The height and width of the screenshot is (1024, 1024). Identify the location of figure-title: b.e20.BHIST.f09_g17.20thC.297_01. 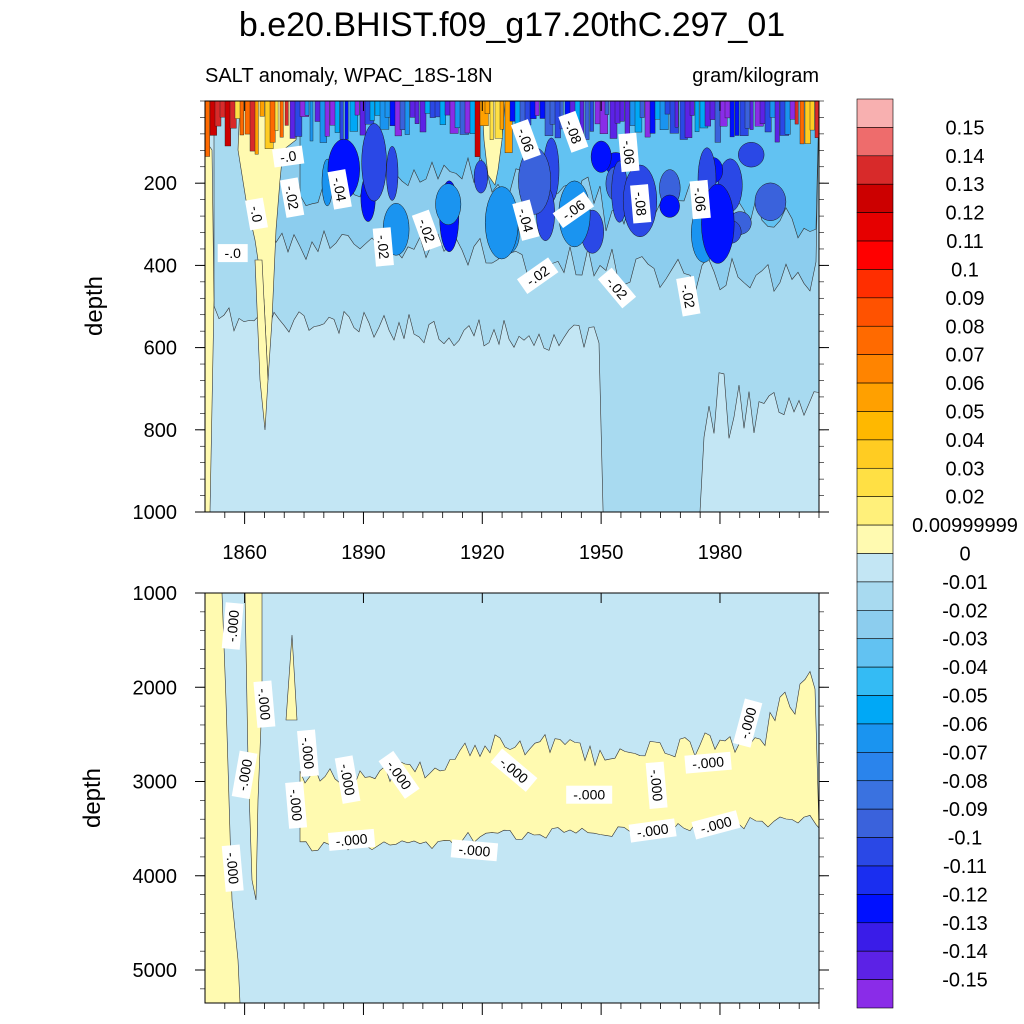
(512, 25).